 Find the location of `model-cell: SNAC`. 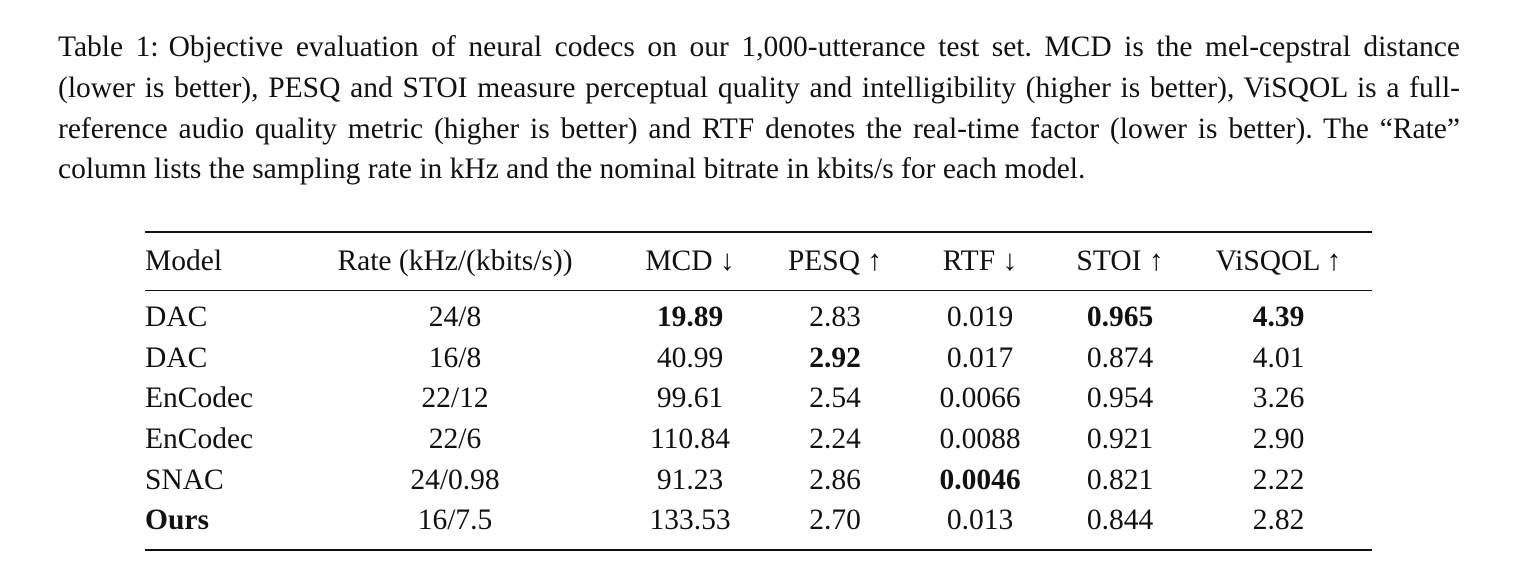

model-cell: SNAC is located at coordinates (184, 479).